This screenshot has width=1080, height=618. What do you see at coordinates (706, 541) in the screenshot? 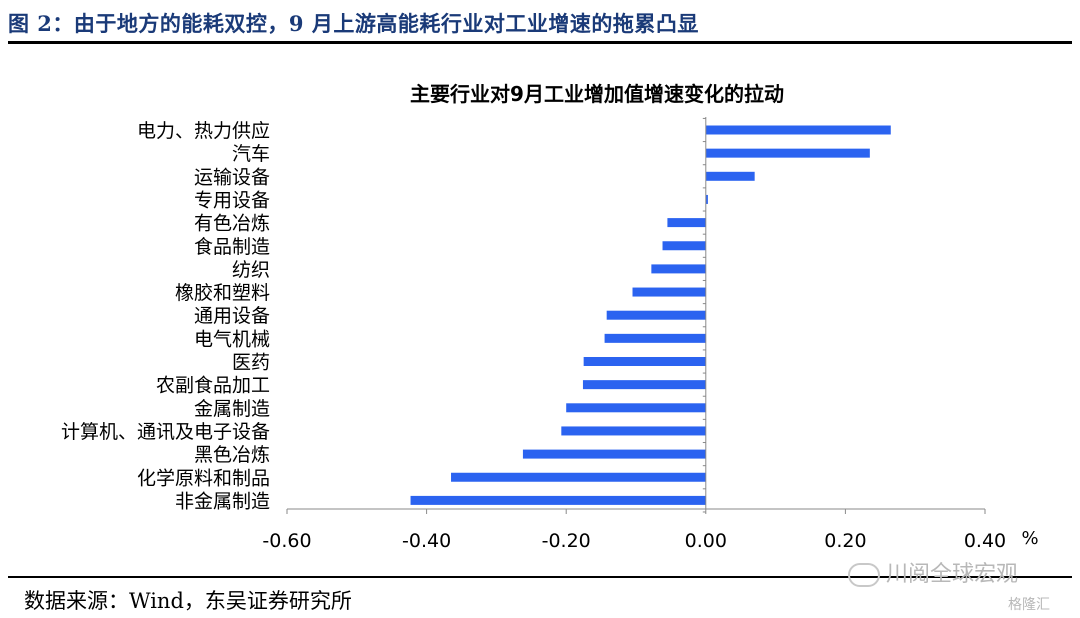
I see `x-tick-label: 0.00` at bounding box center [706, 541].